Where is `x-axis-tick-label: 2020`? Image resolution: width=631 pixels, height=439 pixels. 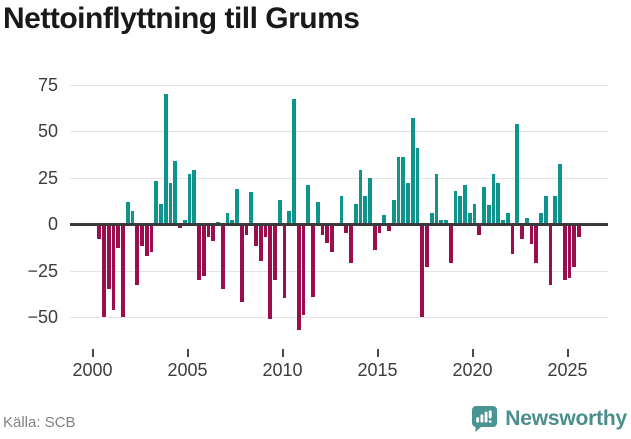 x-axis-tick-label: 2020 is located at coordinates (472, 370).